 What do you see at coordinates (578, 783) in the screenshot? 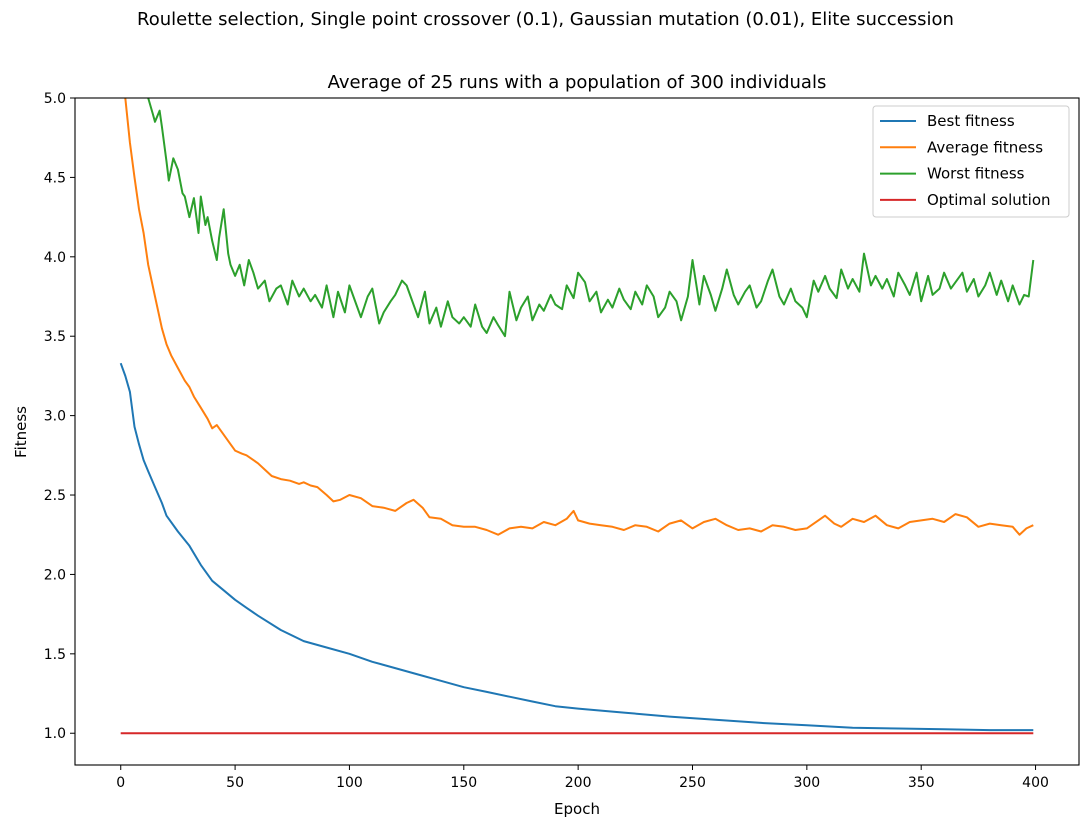
I see `x-tick-label: 200` at bounding box center [578, 783].